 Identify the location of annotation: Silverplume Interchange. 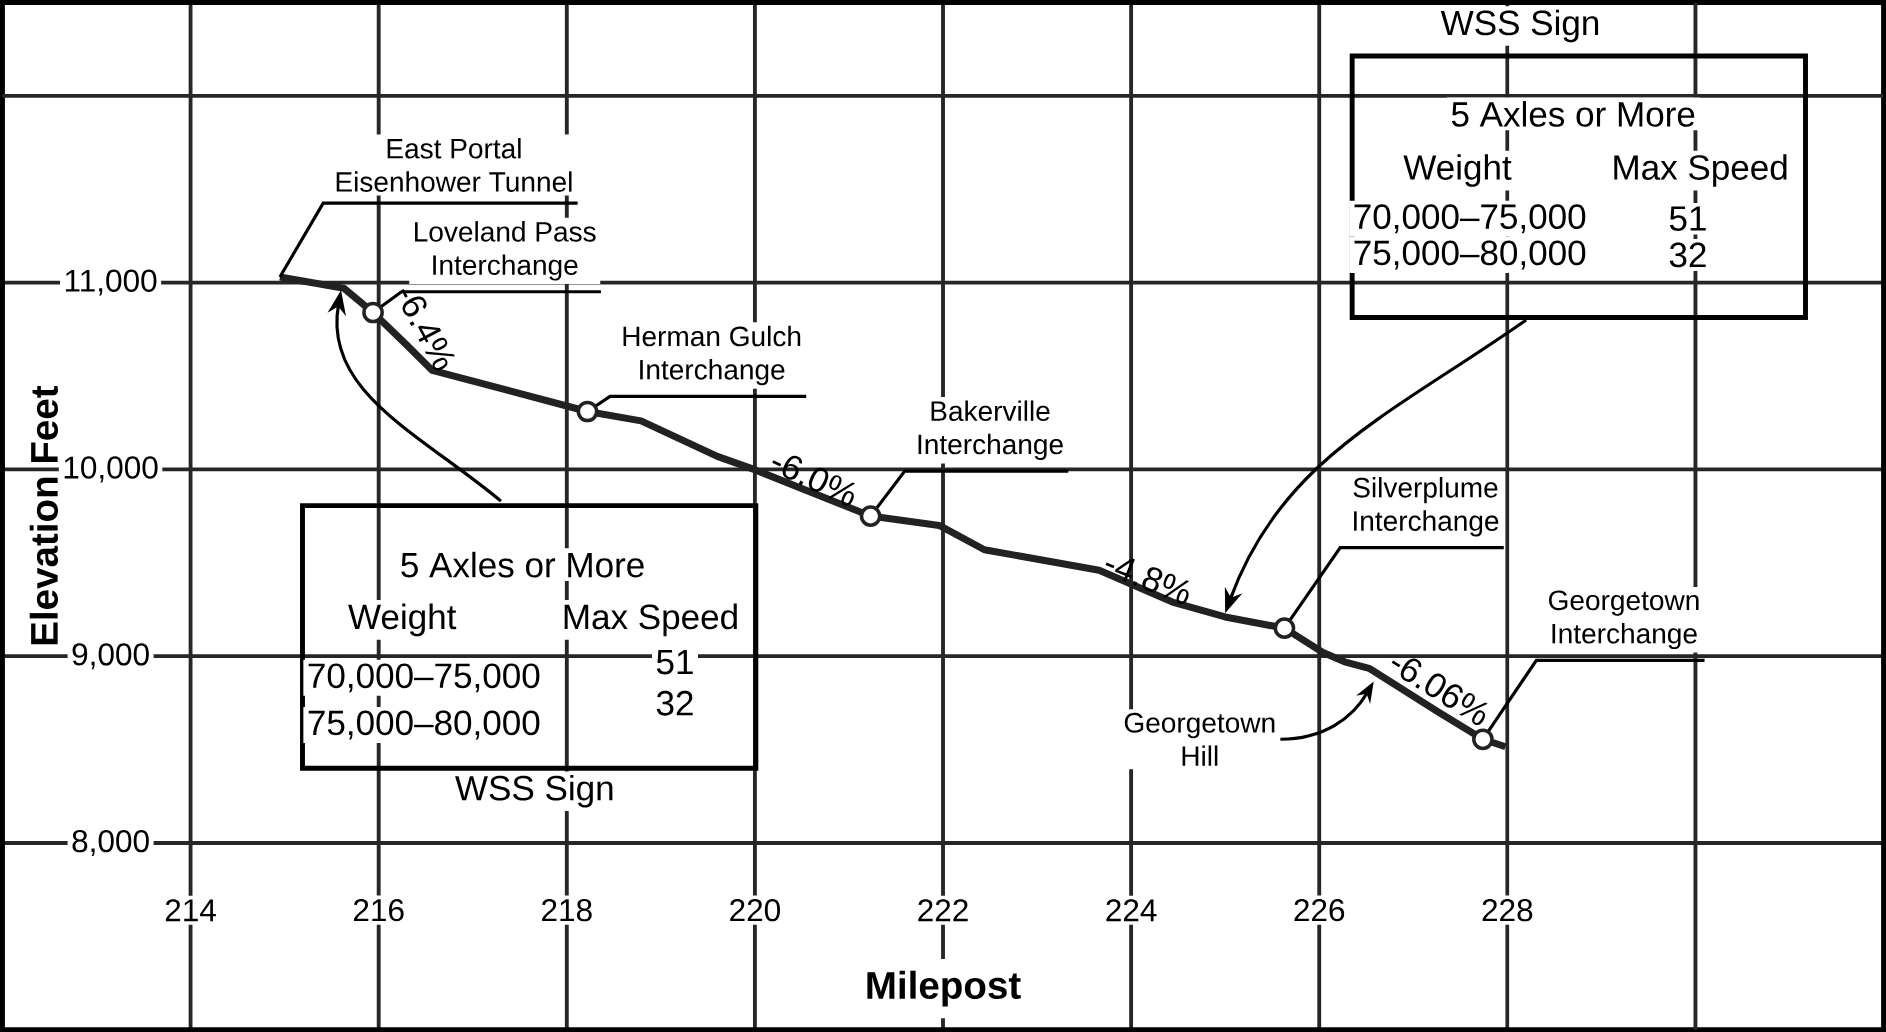
(1426, 506).